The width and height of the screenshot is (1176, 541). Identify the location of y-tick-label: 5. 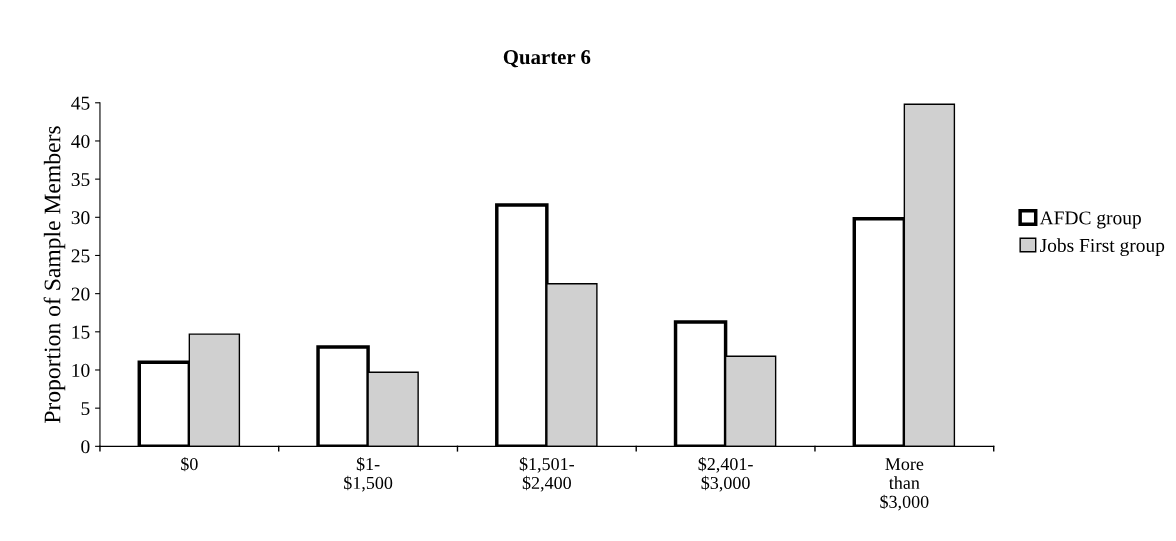
(85, 409).